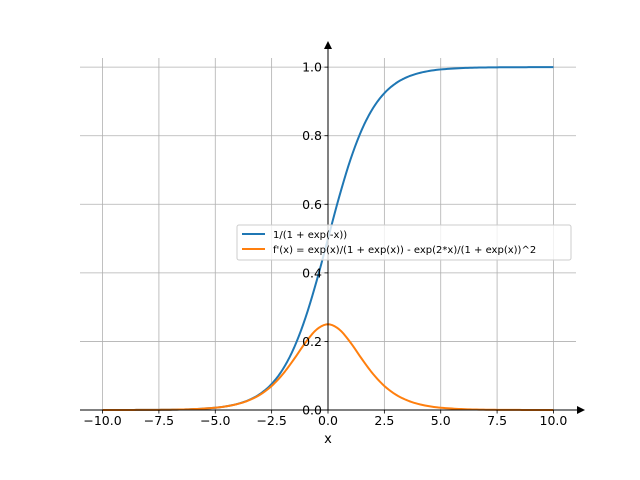 The height and width of the screenshot is (480, 640). I want to click on y-tick-label: 0.6, so click(312, 204).